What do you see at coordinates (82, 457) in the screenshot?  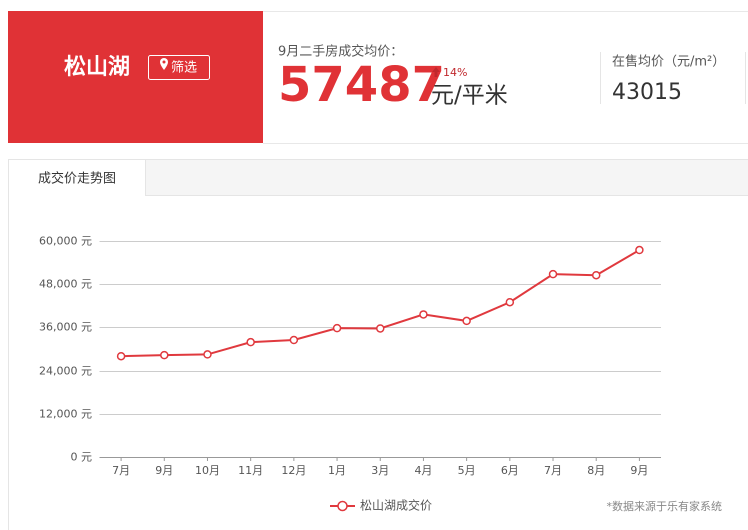 I see `y-tick-label: 0 元` at bounding box center [82, 457].